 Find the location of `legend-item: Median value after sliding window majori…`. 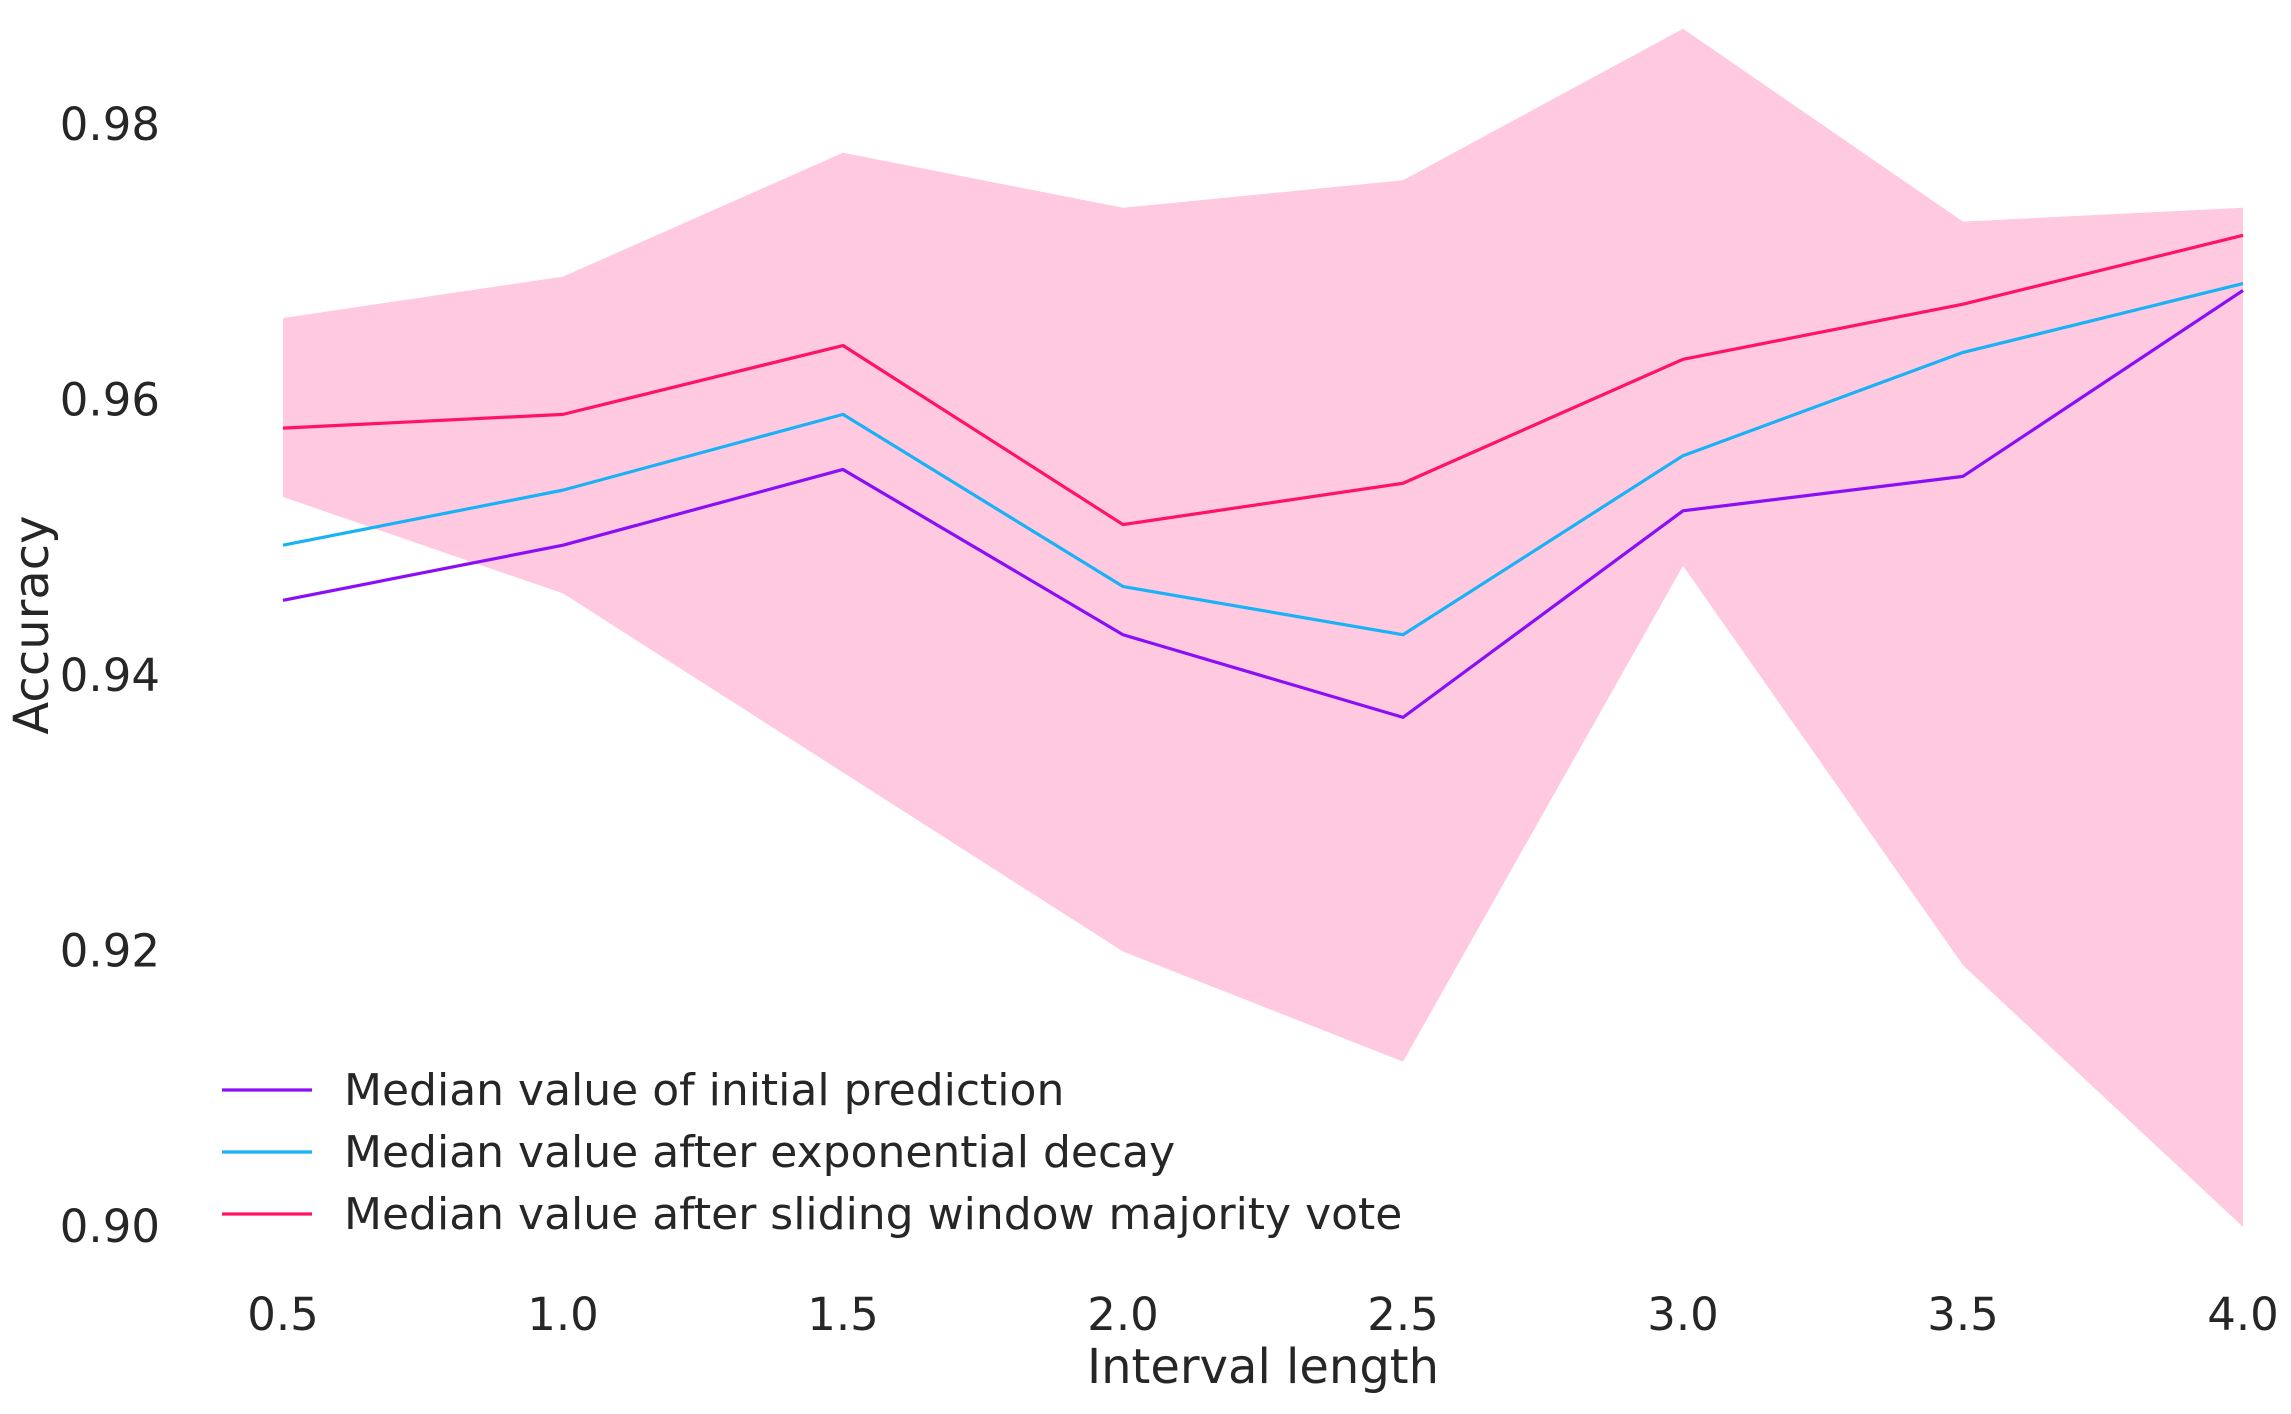

legend-item: Median value after sliding window majori… is located at coordinates (812, 1214).